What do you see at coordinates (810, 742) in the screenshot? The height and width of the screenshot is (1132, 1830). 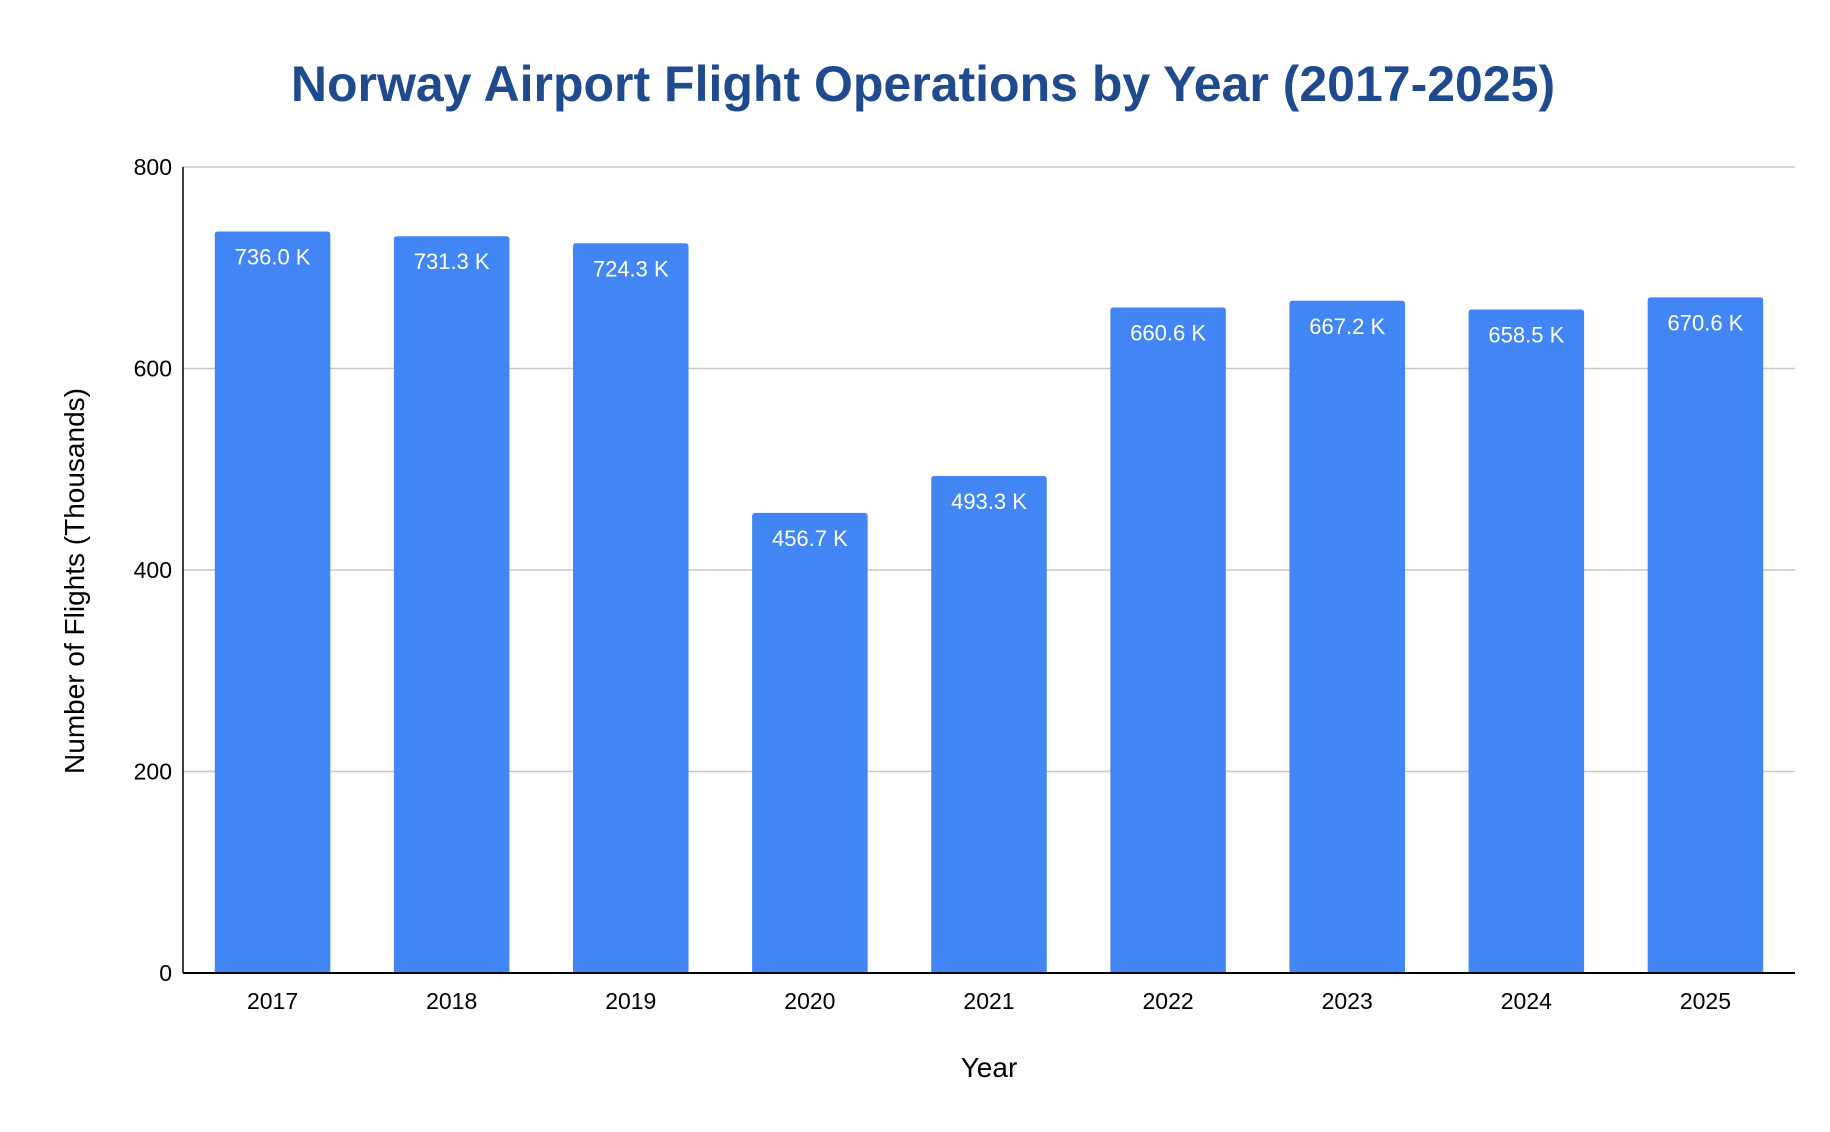 I see `bar-2020` at bounding box center [810, 742].